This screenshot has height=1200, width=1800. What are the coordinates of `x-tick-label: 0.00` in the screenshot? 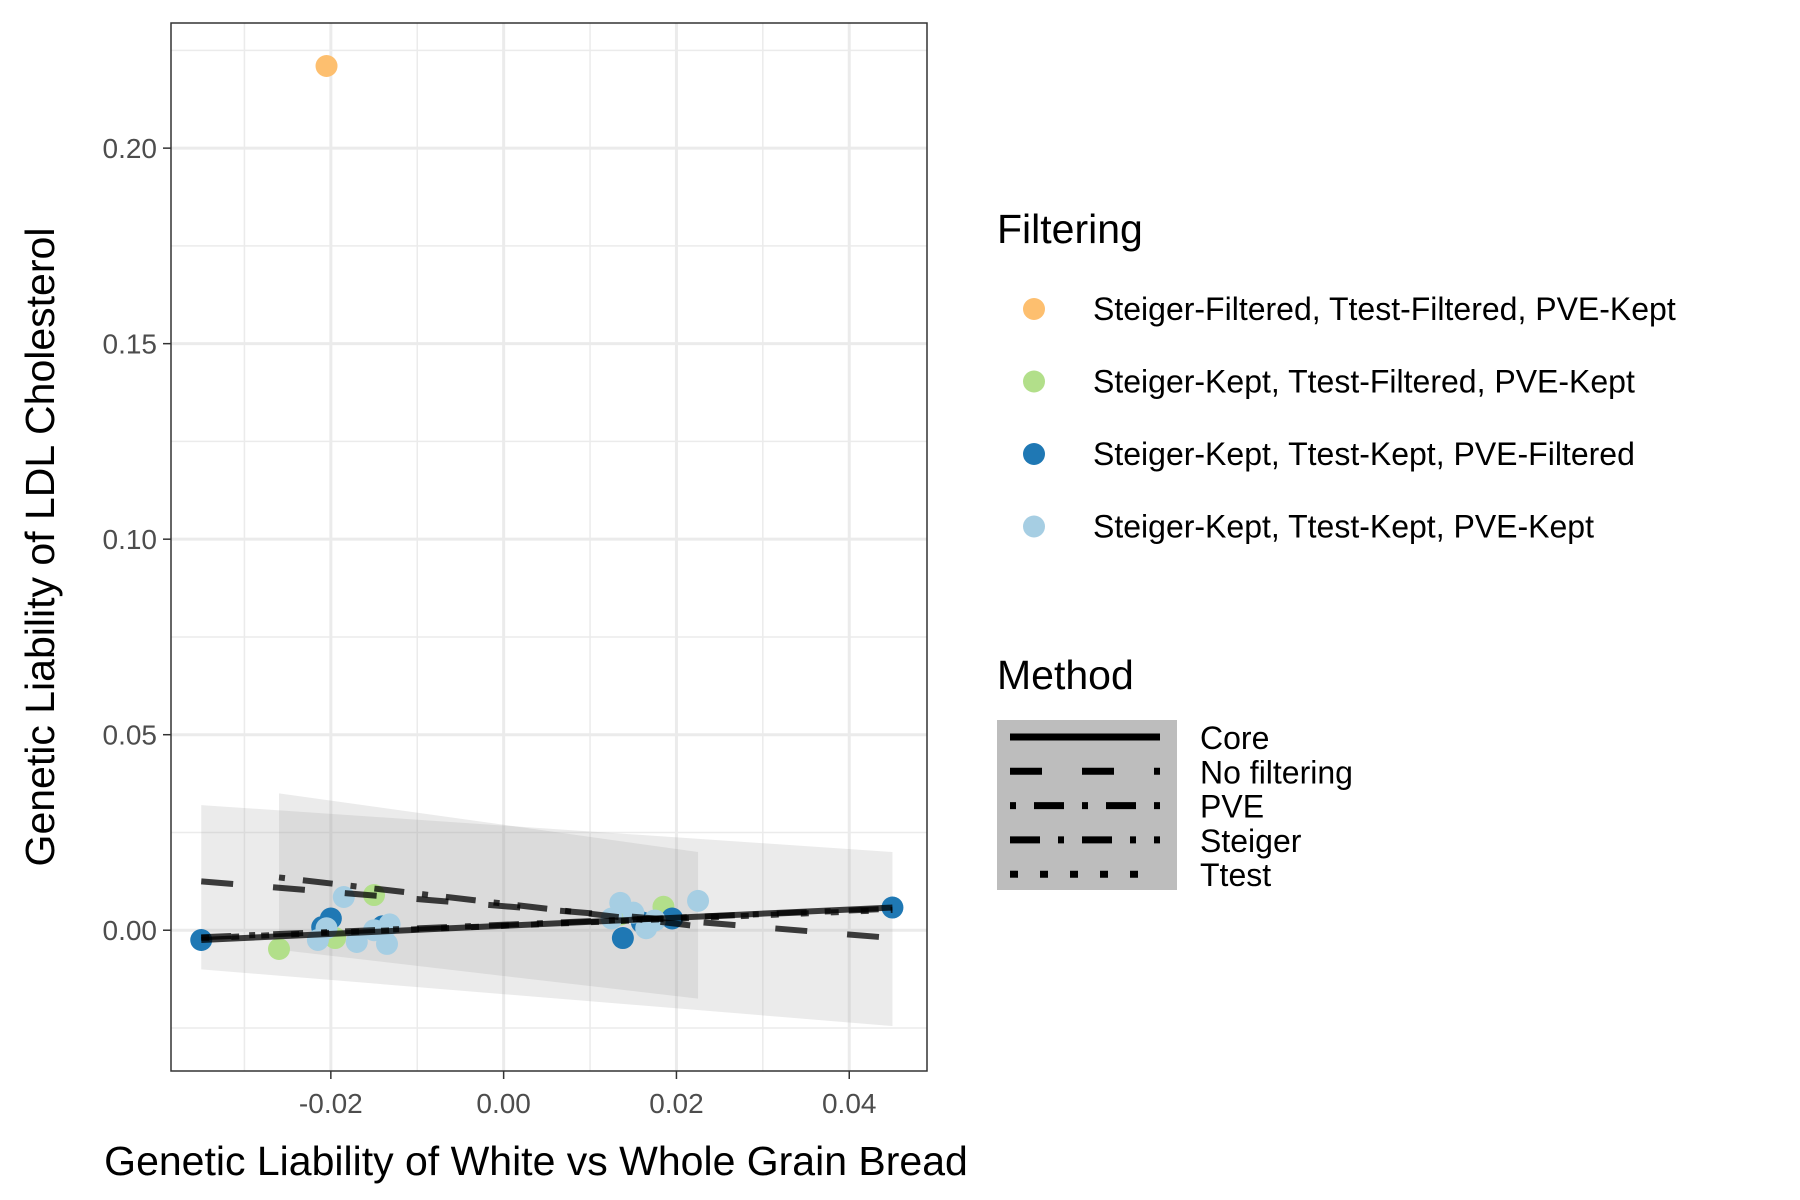 It's located at (503, 1103).